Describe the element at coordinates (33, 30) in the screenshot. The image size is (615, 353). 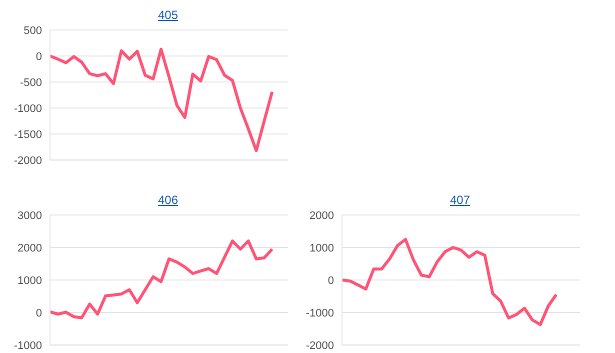
I see `y-tick-label: 500` at that location.